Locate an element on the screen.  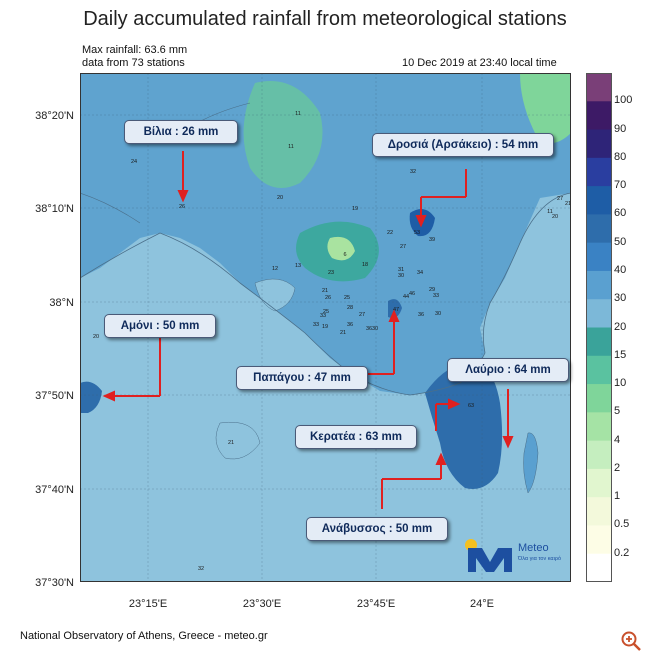
callout-drosia: Δροσιά (Αρσάκειο) : 54 mm is located at coordinates (463, 145).